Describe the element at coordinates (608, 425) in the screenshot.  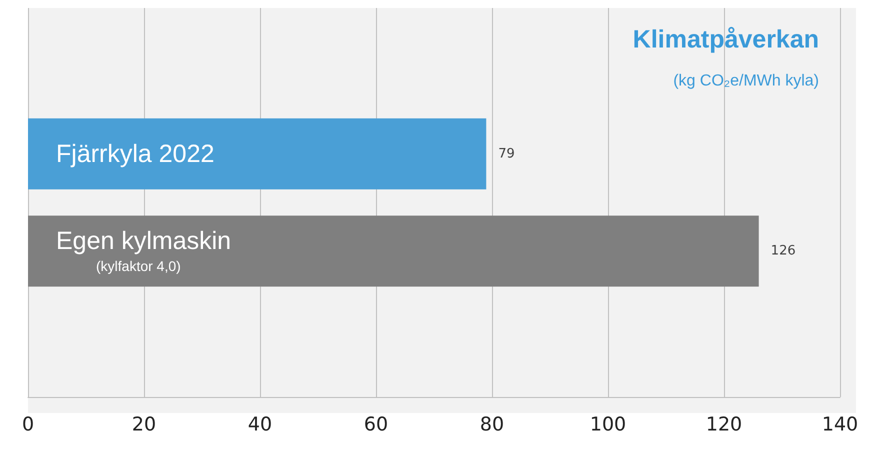
I see `x-tick-label: 100` at that location.